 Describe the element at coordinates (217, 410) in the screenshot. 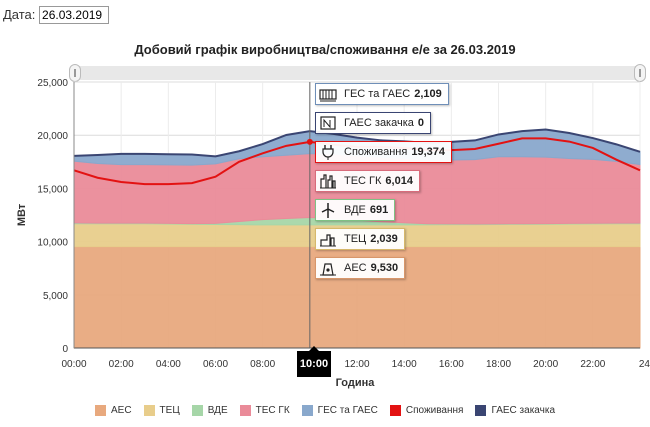

I see `legend-label: ВДЕ` at that location.